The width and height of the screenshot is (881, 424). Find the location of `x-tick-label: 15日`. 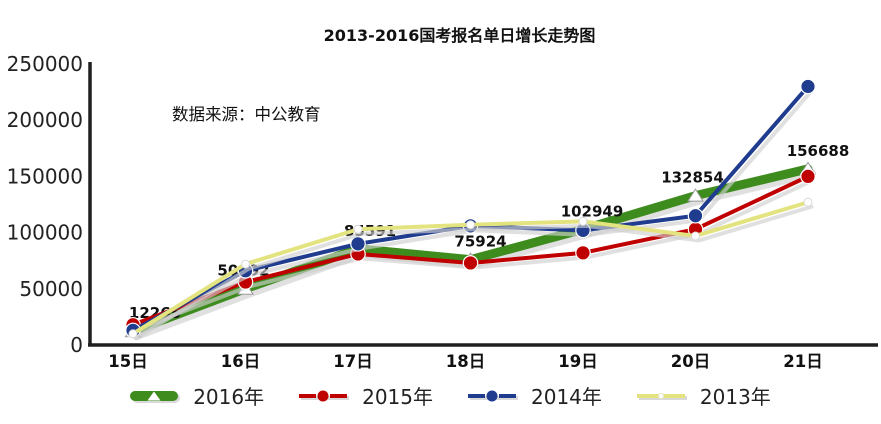

x-tick-label: 15日 is located at coordinates (127, 361).